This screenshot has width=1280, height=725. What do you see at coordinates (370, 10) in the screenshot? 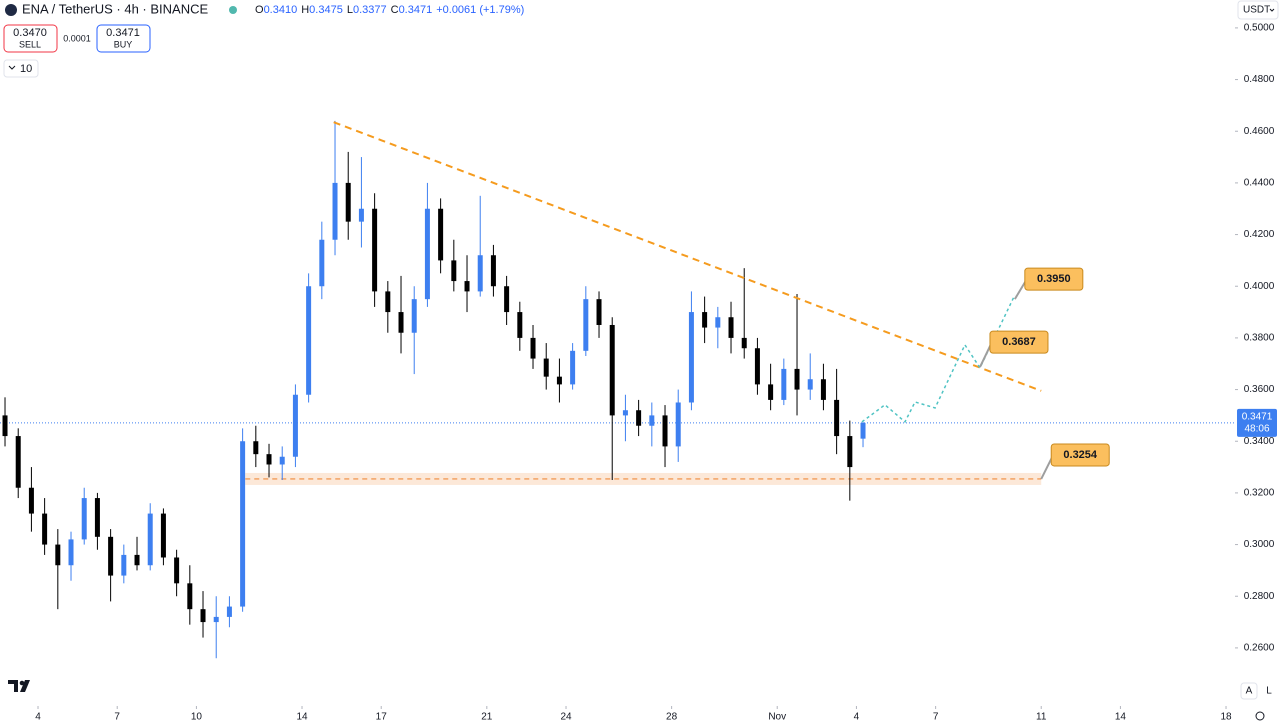
I see `l-value: 0.3377` at bounding box center [370, 10].